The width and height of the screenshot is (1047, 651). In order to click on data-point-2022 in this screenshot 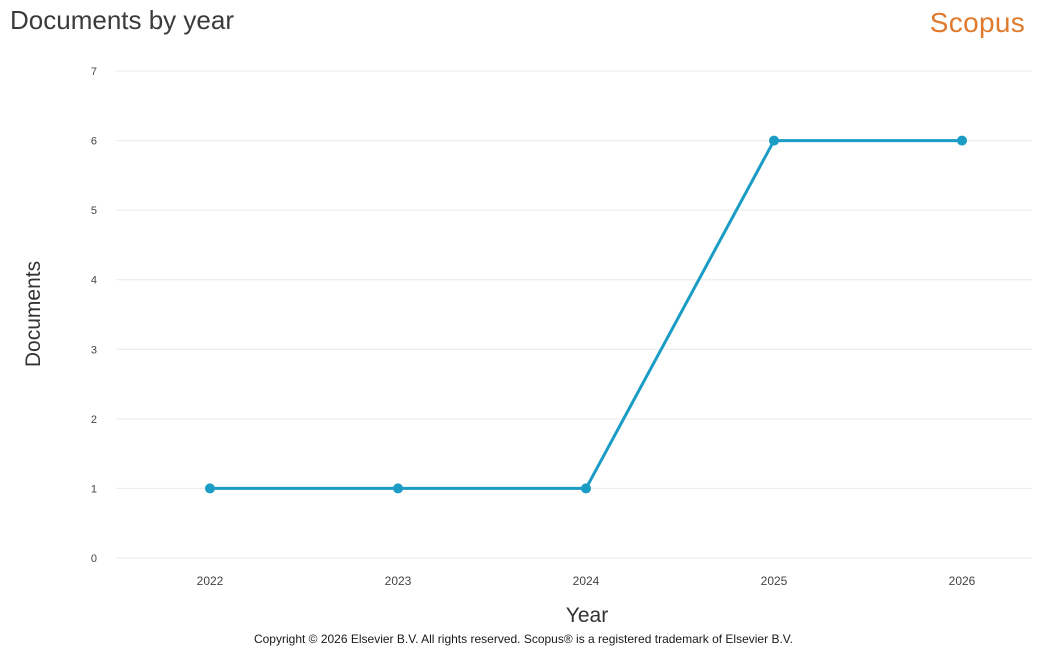, I will do `click(210, 488)`.